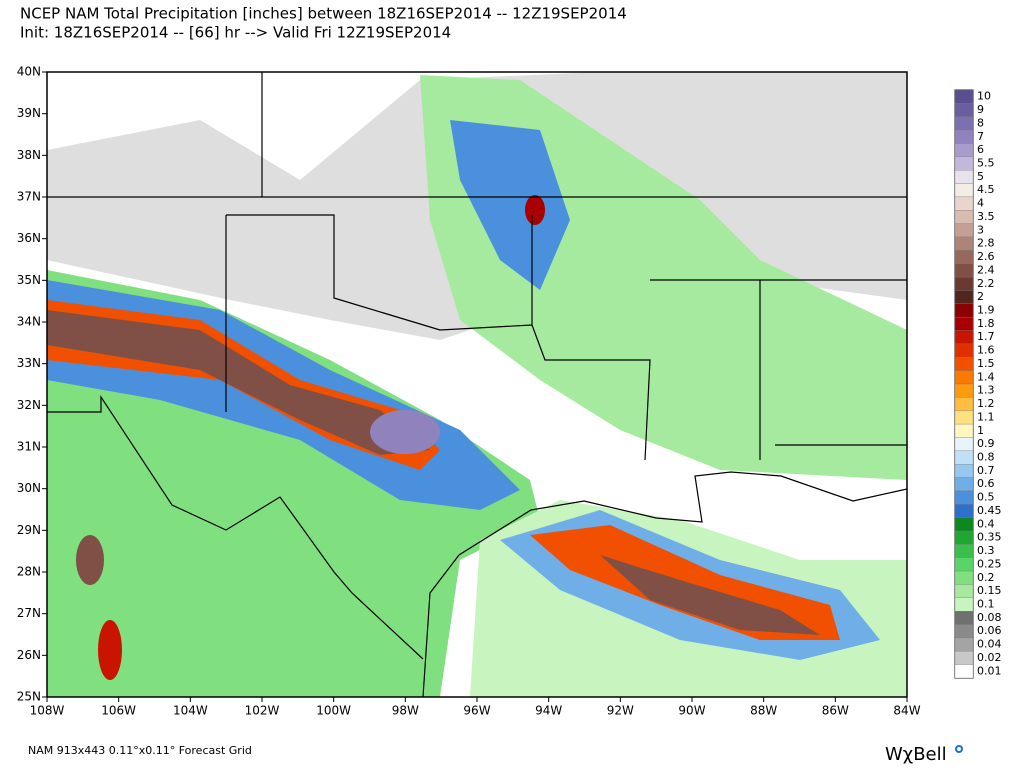 The image size is (1024, 768). What do you see at coordinates (989, 617) in the screenshot?
I see `legend-label: 0.08` at bounding box center [989, 617].